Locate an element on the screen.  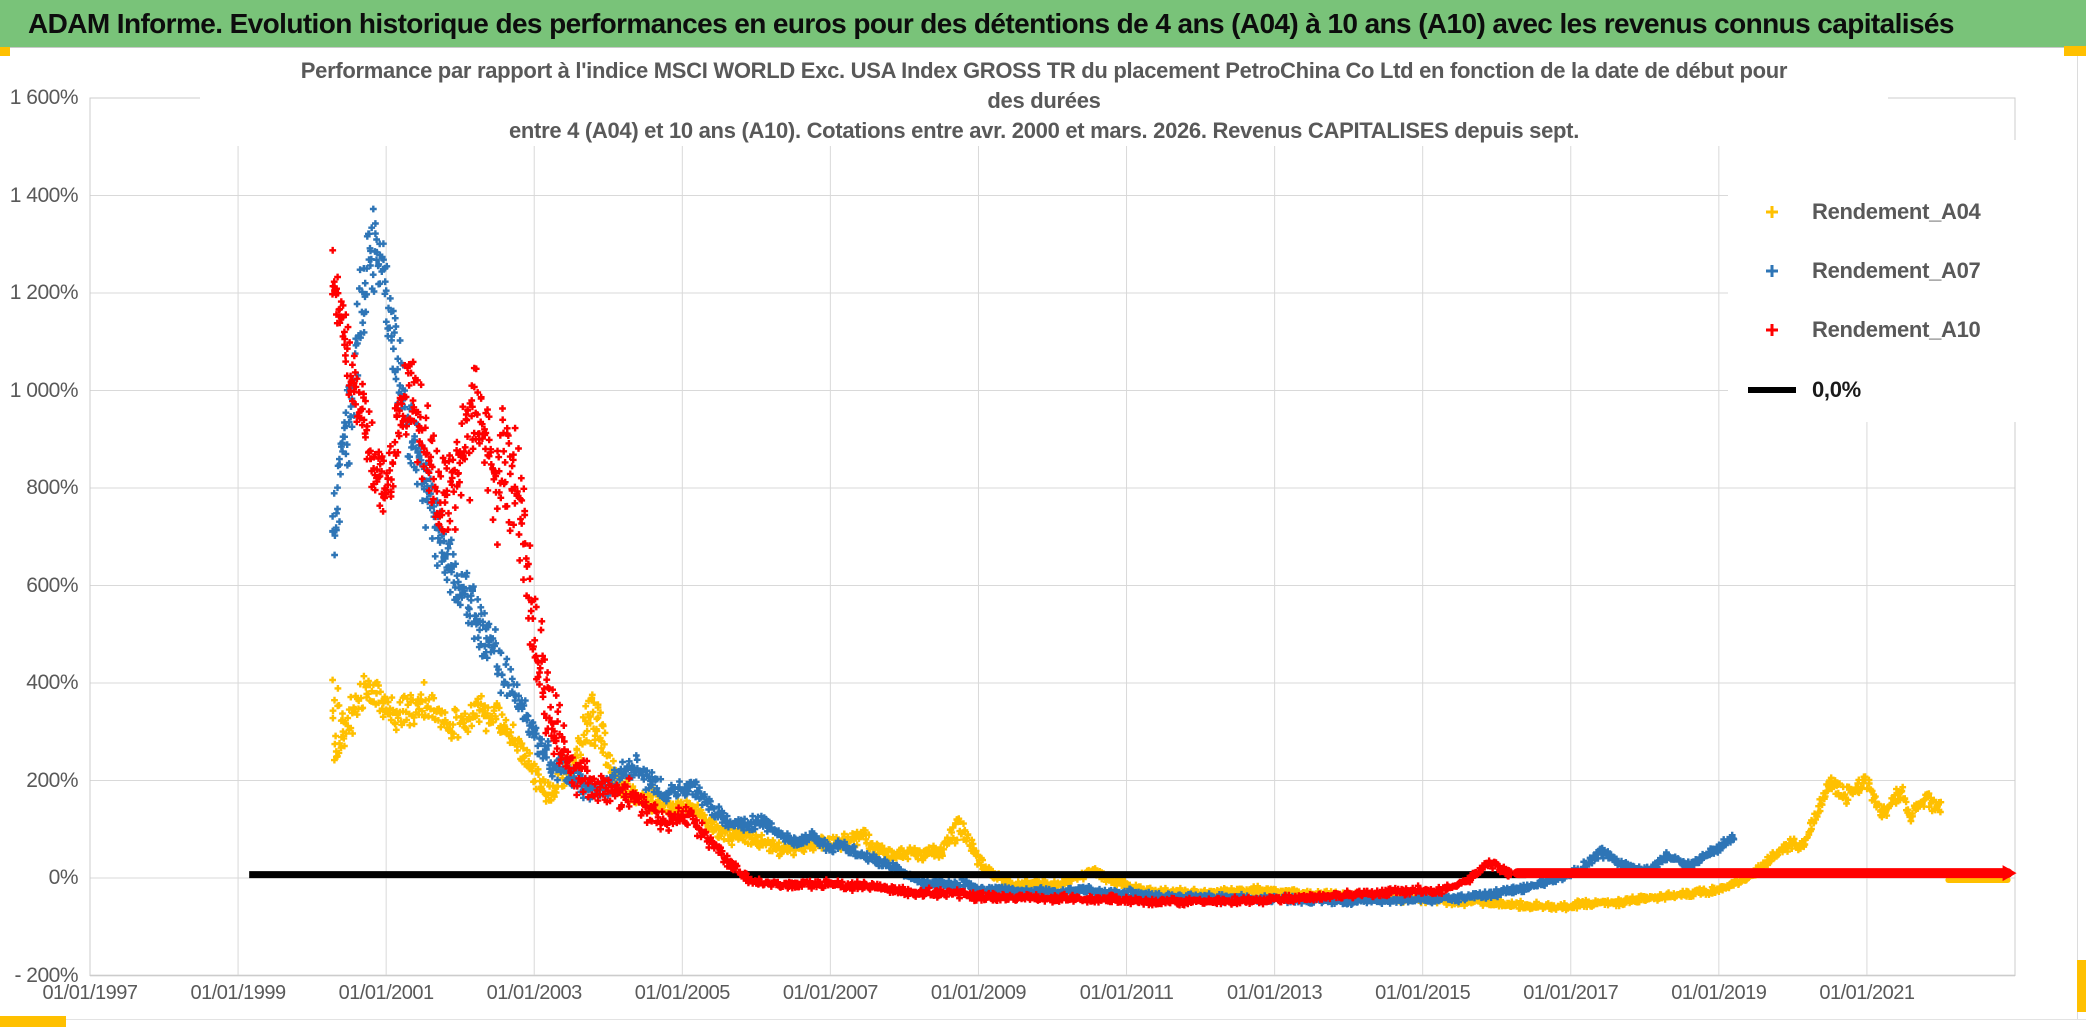
legend-item-rendement-a04: Rendement_A04 is located at coordinates (1863, 212).